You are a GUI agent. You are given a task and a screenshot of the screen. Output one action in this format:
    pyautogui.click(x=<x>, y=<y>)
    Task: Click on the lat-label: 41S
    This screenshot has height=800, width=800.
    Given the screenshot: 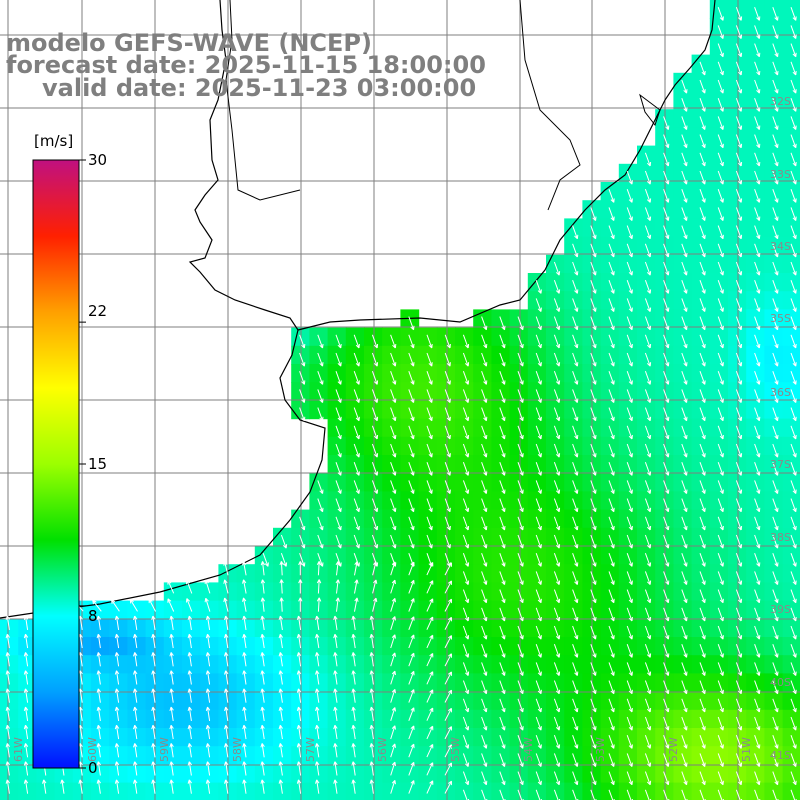 What is the action you would take?
    pyautogui.click(x=780, y=755)
    